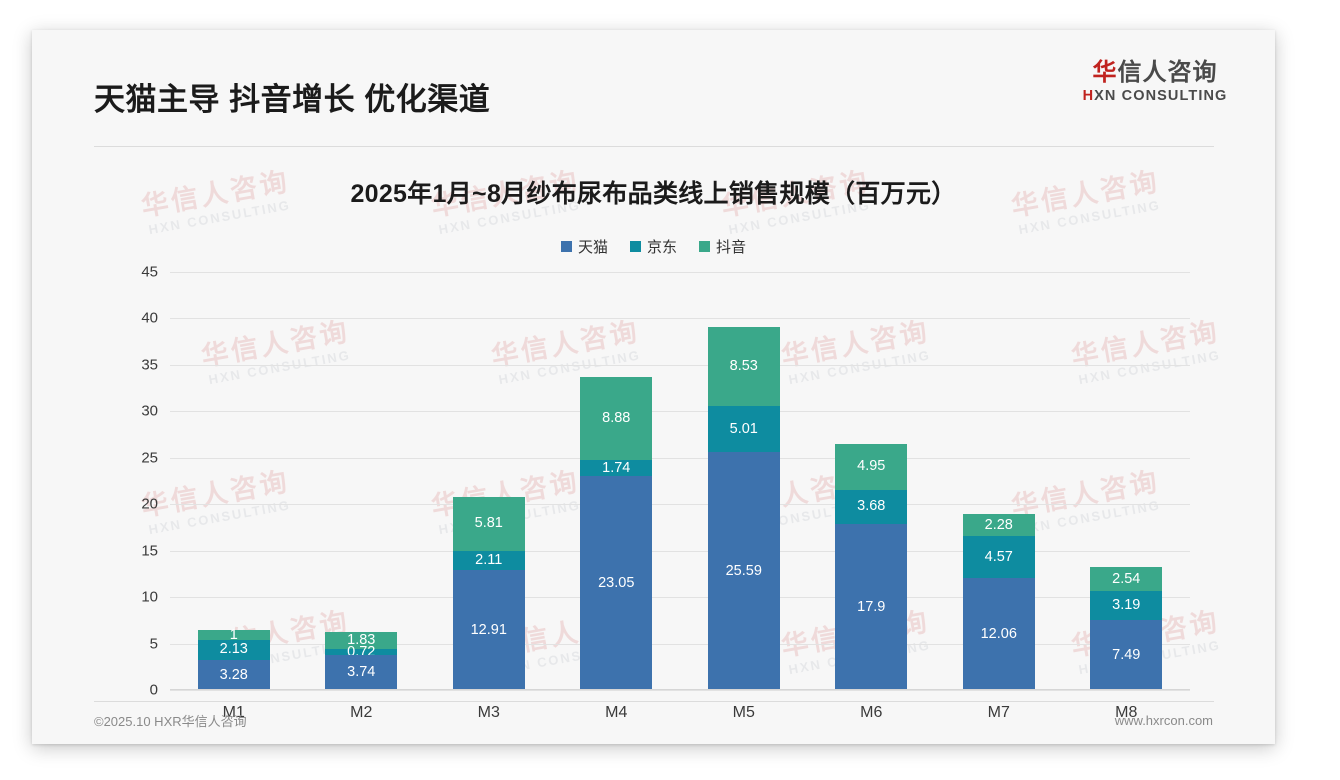  I want to click on bar-segment-天猫: 3.28, so click(233, 674).